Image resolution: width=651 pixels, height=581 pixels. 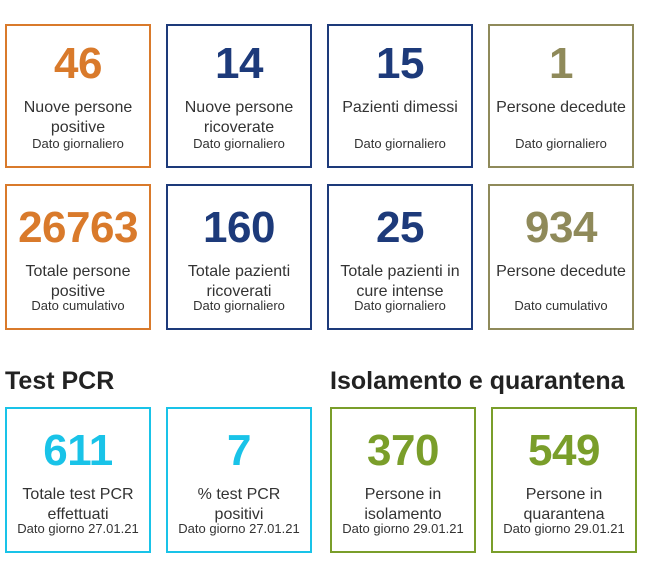 What do you see at coordinates (561, 257) in the screenshot?
I see `stat-card-deceased-cumulative: 934 Persone decedute Dato cumulativo` at bounding box center [561, 257].